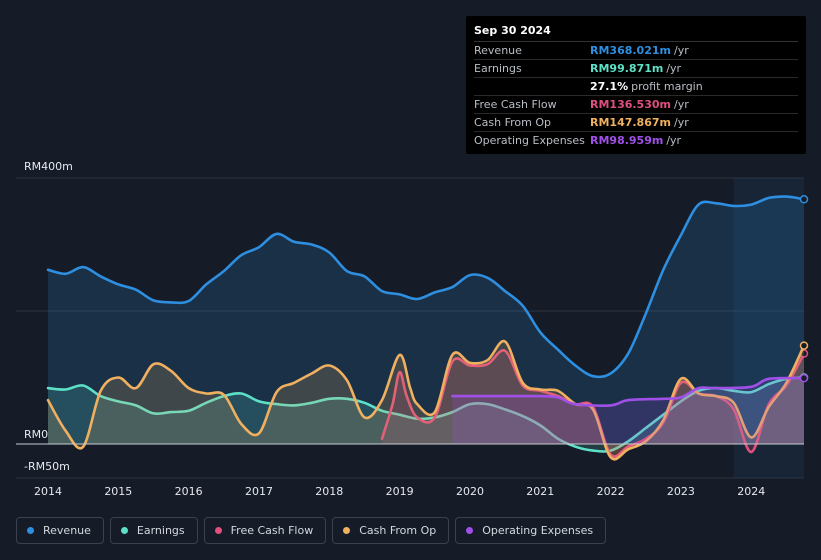  What do you see at coordinates (627, 140) in the screenshot?
I see `tooltip-value: RM98.959m` at bounding box center [627, 140].